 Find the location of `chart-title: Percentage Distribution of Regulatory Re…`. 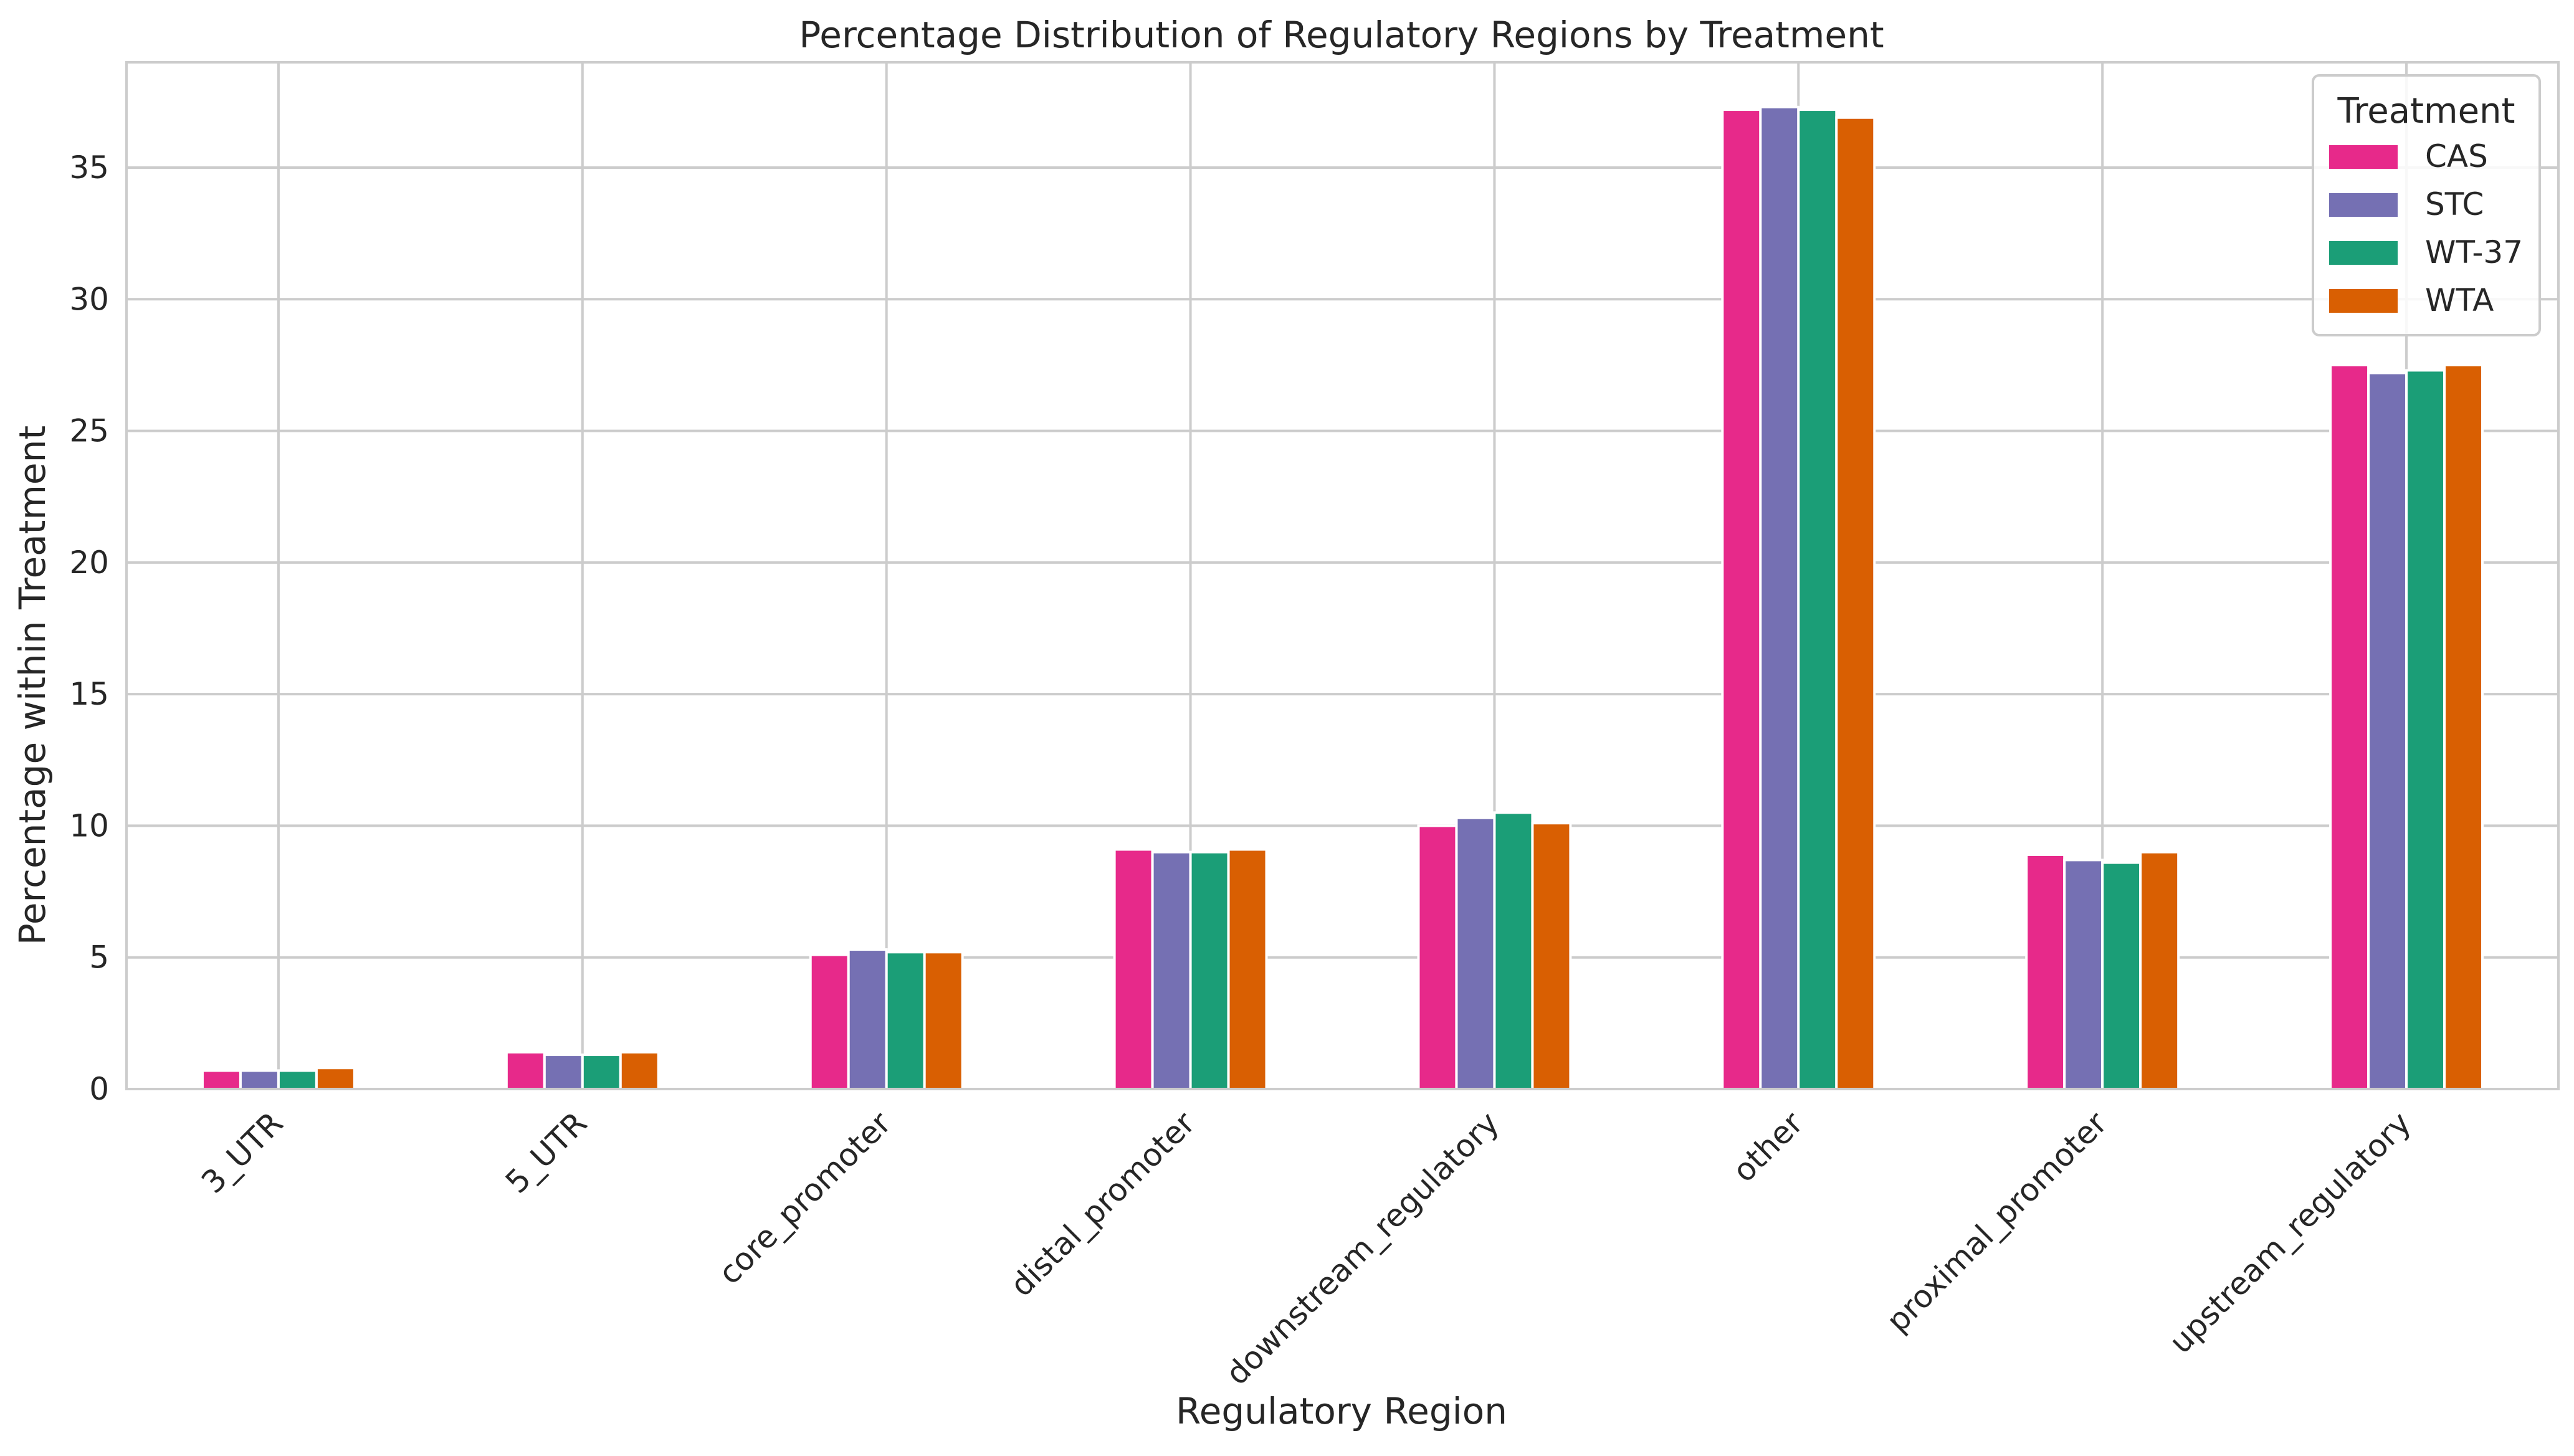

chart-title: Percentage Distribution of Regulatory Re… is located at coordinates (1341, 35).